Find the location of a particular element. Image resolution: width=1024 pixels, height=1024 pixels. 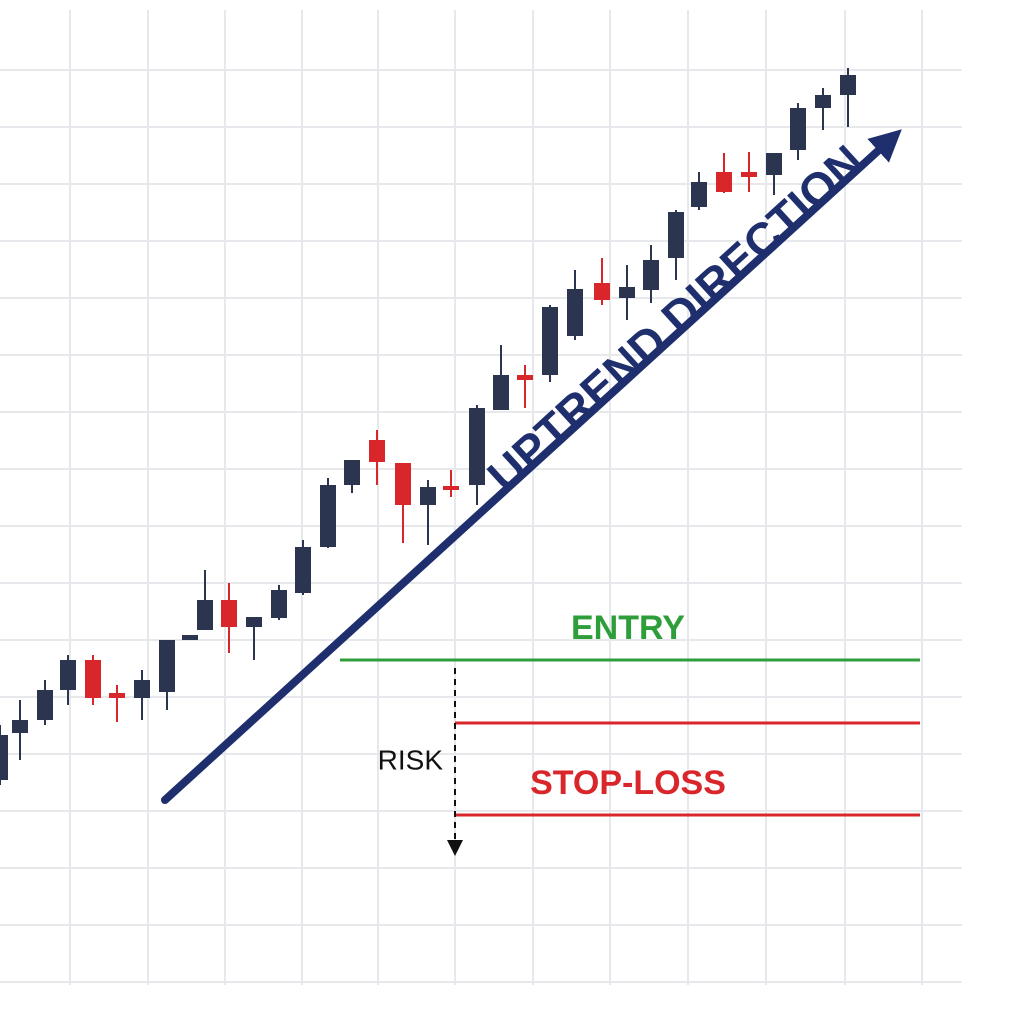

level-label: STOP-LOSS is located at coordinates (628, 783).